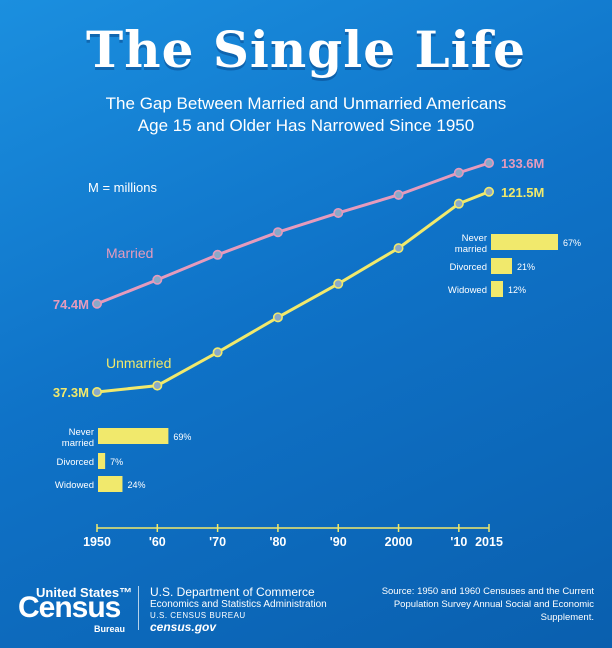 The width and height of the screenshot is (612, 648). Describe the element at coordinates (138, 363) in the screenshot. I see `series-name-unmarried: Unmarried` at that location.